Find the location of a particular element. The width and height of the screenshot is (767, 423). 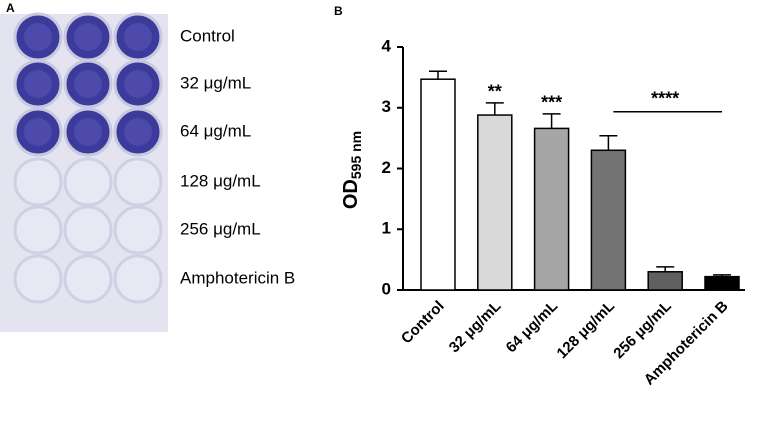

row-label: 64 μg/mL is located at coordinates (215, 130).